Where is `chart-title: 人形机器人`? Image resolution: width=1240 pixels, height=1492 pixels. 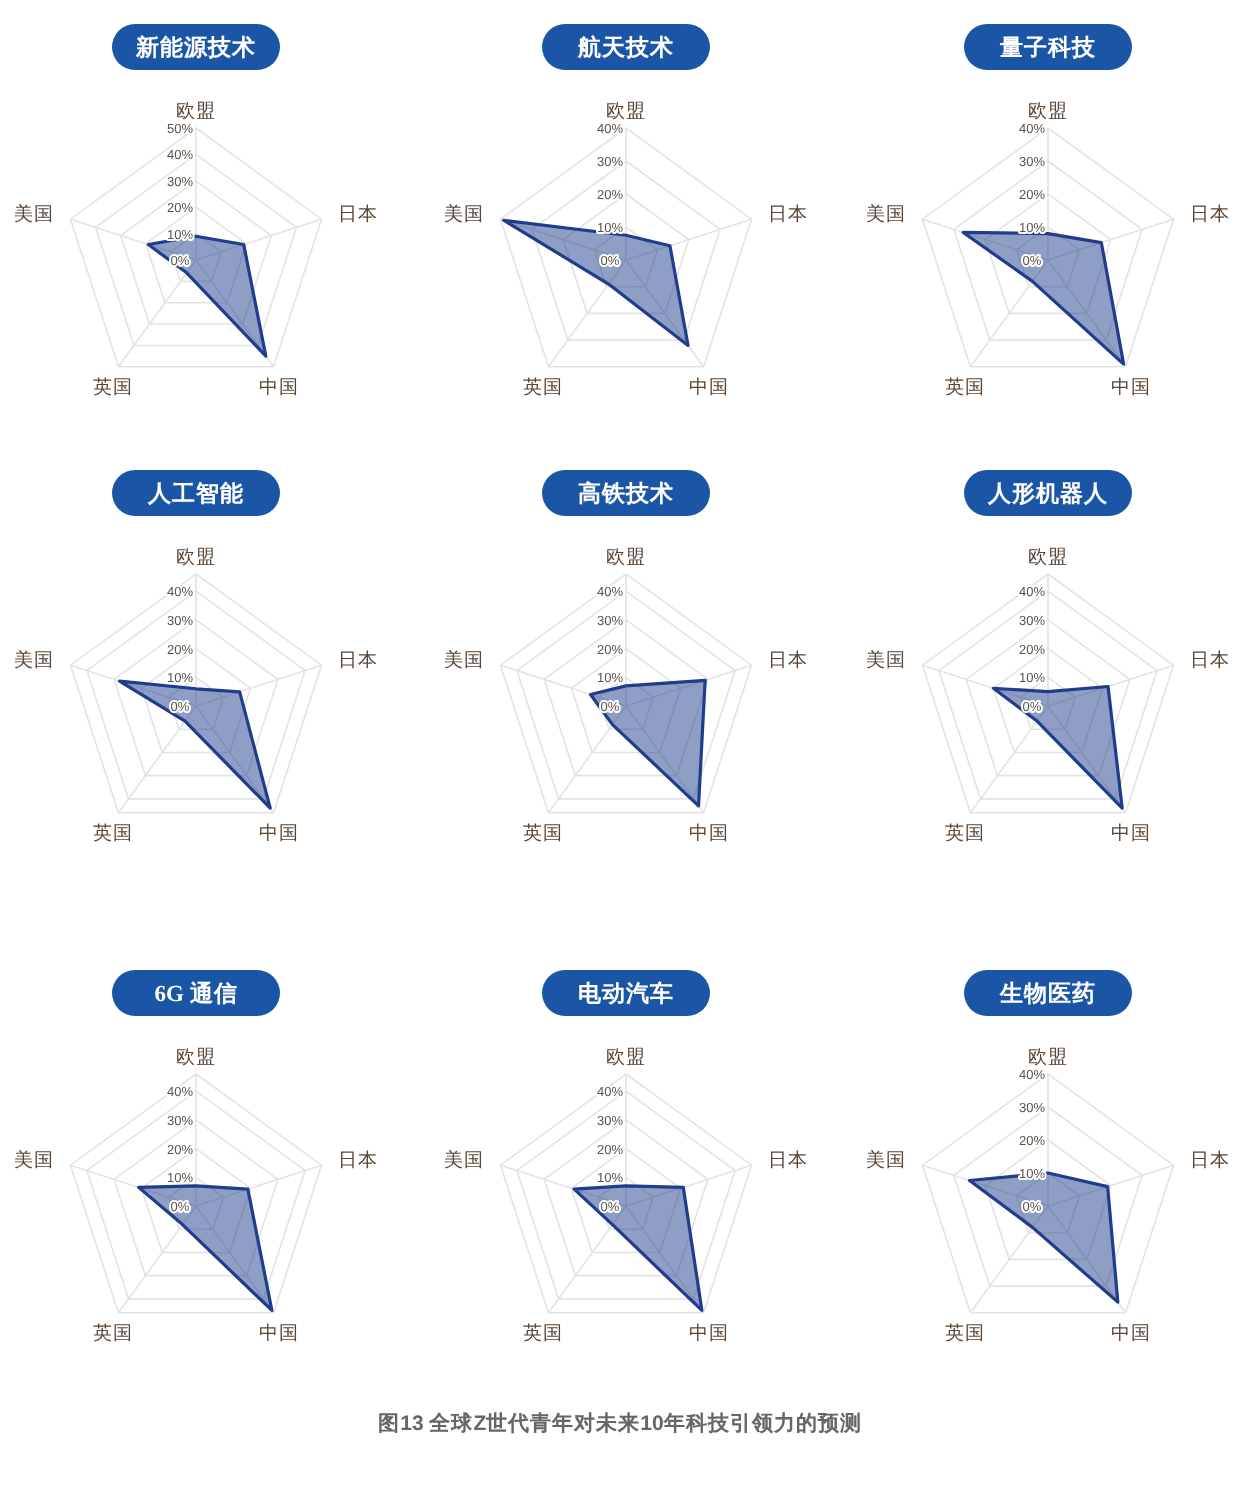
chart-title: 人形机器人 is located at coordinates (1048, 493).